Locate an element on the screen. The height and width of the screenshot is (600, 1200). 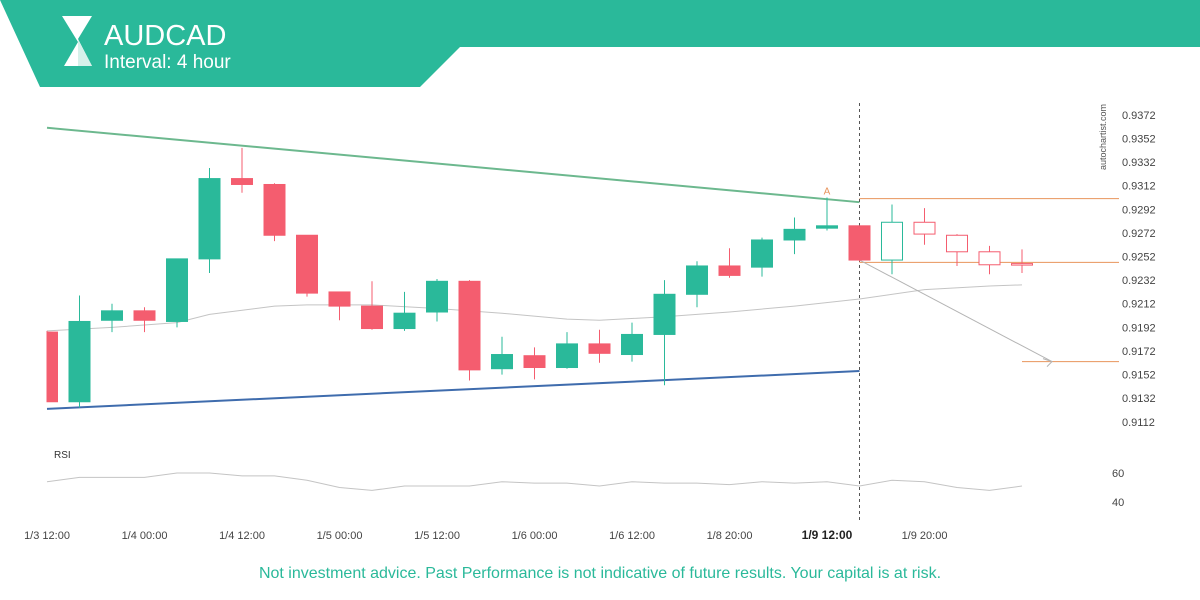
rsi-line is located at coordinates (534, 481).